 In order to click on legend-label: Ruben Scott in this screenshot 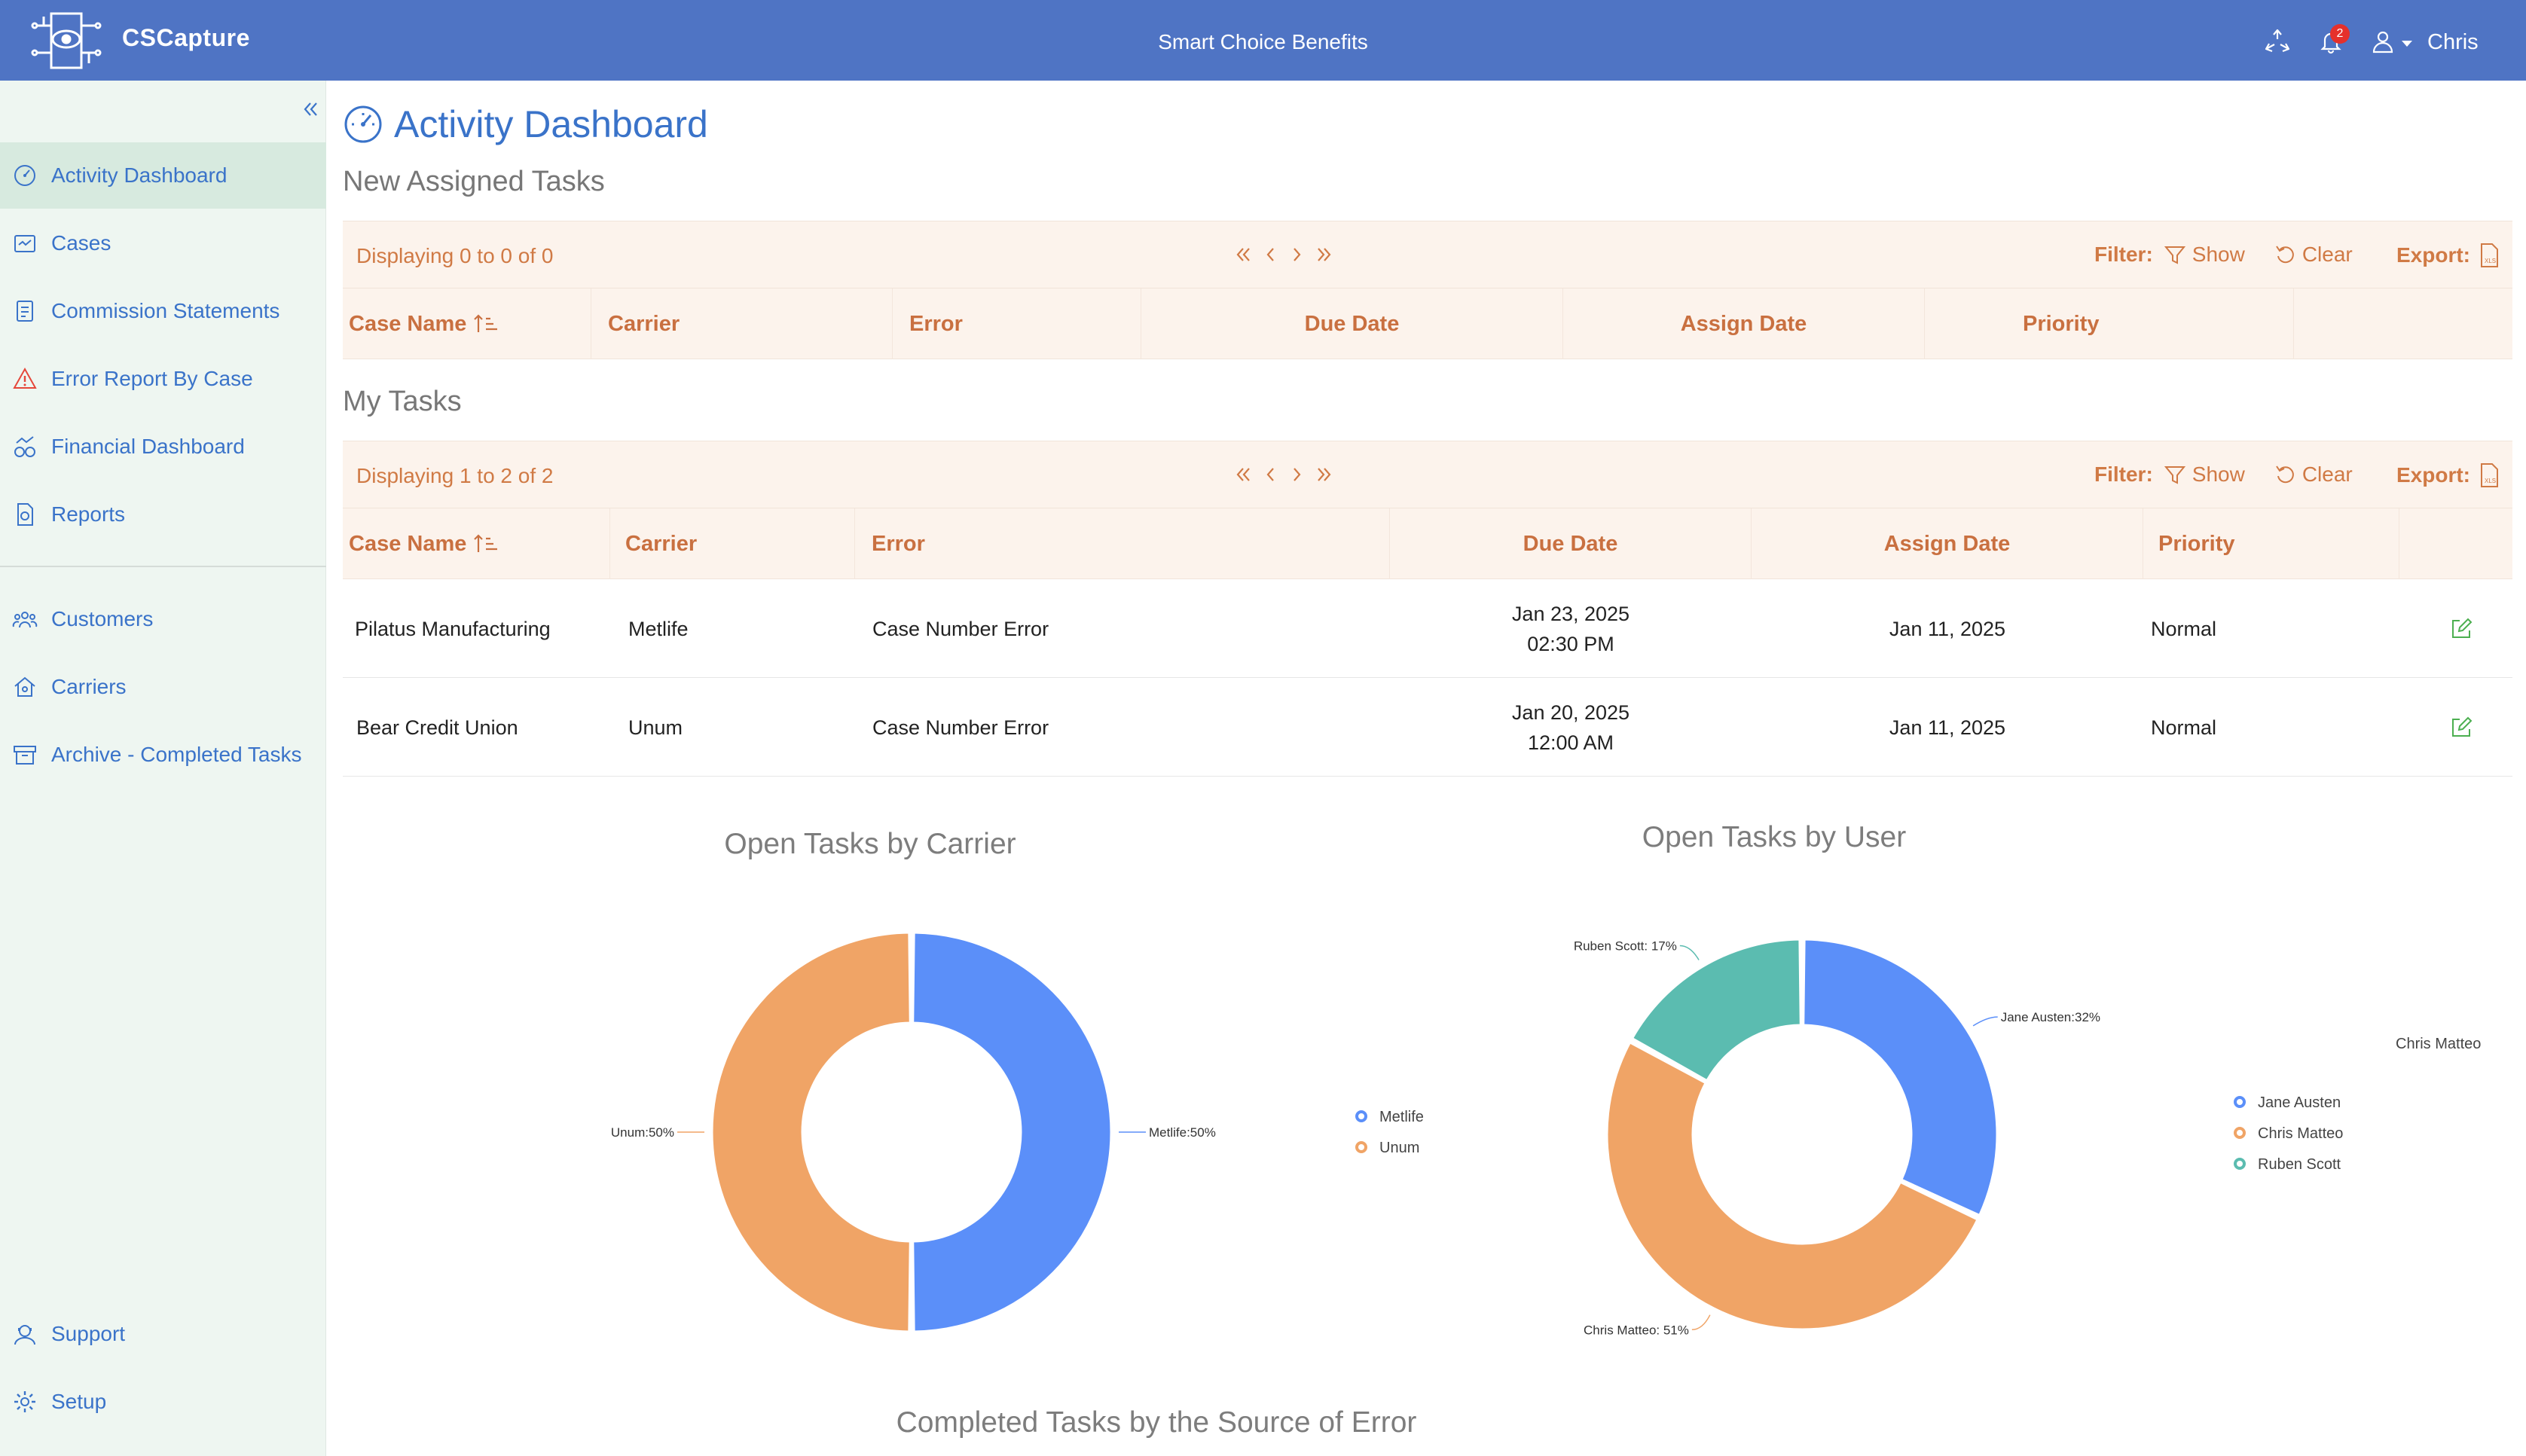, I will do `click(2299, 1164)`.